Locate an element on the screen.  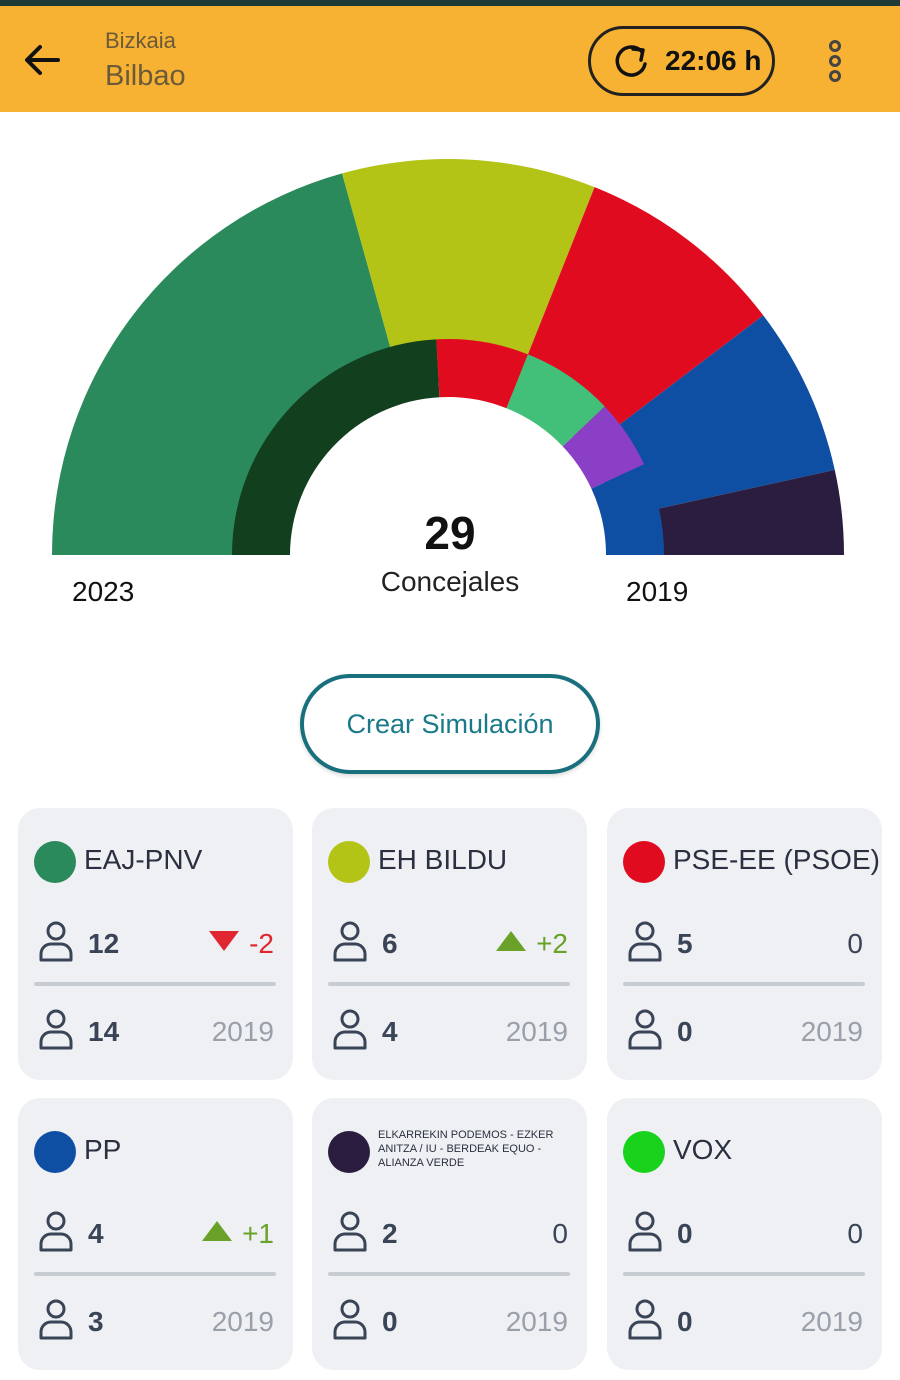
refresh-button: 22:06 h is located at coordinates (681, 61).